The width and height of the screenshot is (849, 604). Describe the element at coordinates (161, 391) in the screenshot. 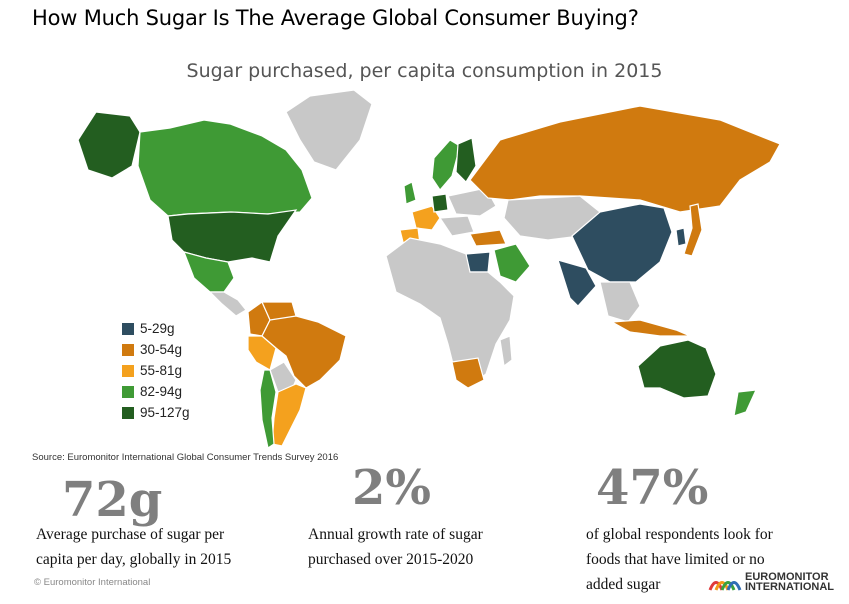

I see `legend-label: 82-94g` at that location.